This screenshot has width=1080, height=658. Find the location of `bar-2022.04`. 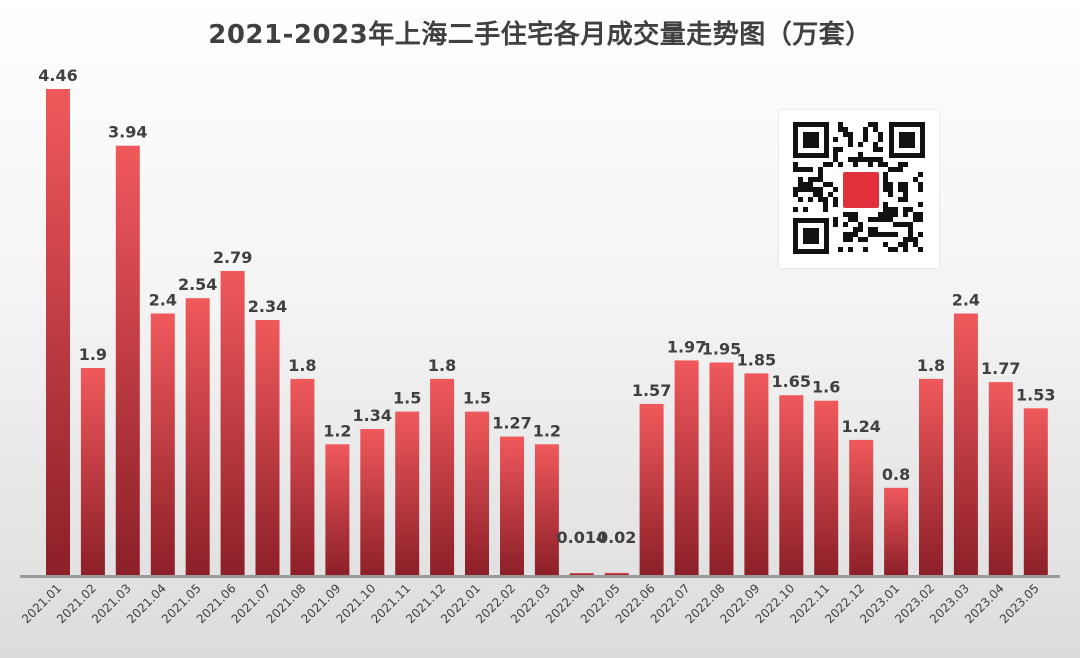

bar-2022.04 is located at coordinates (581, 574).